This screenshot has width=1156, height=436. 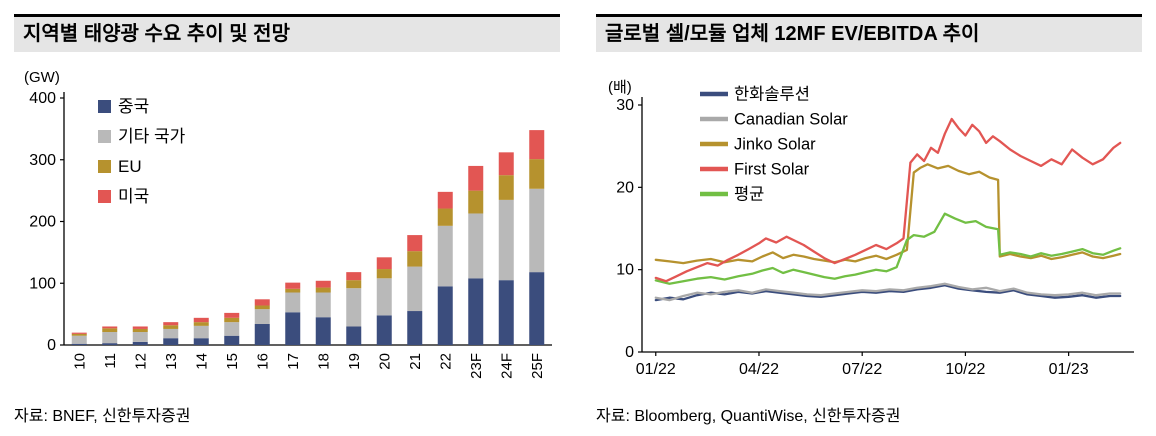 I want to click on chart-title-solar-demand: 지역별 태양광 수요 추이 및 전망, so click(x=287, y=33).